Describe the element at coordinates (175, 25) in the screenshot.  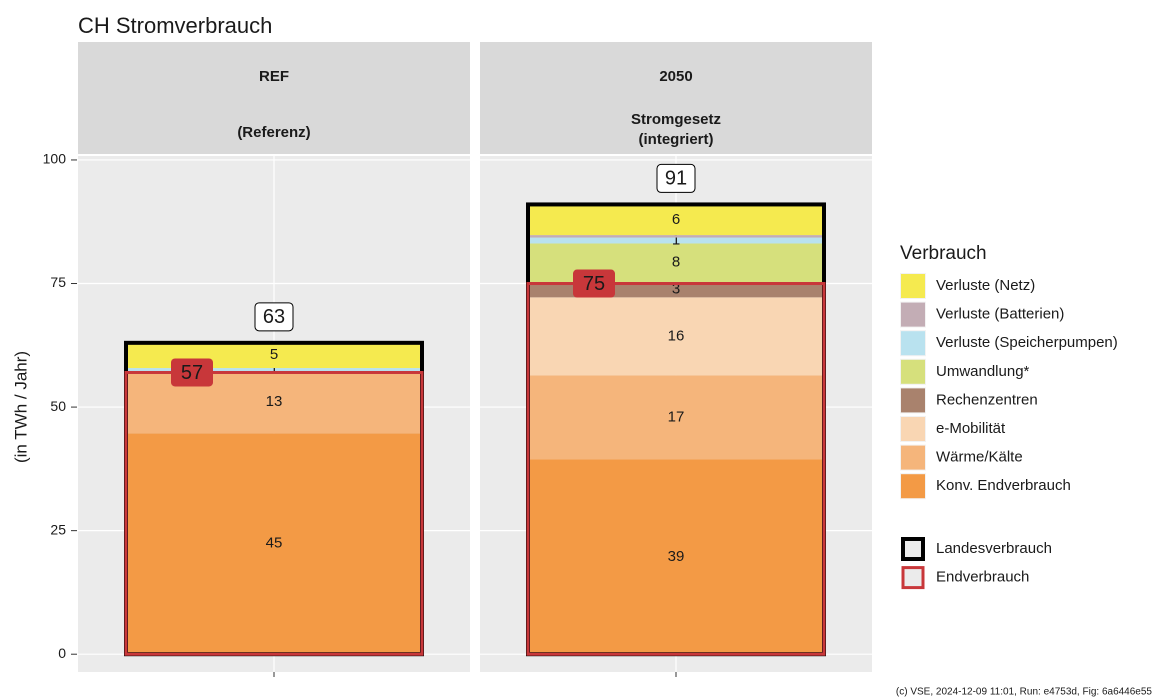
I see `chart-title: CH Stromverbrauch` at that location.